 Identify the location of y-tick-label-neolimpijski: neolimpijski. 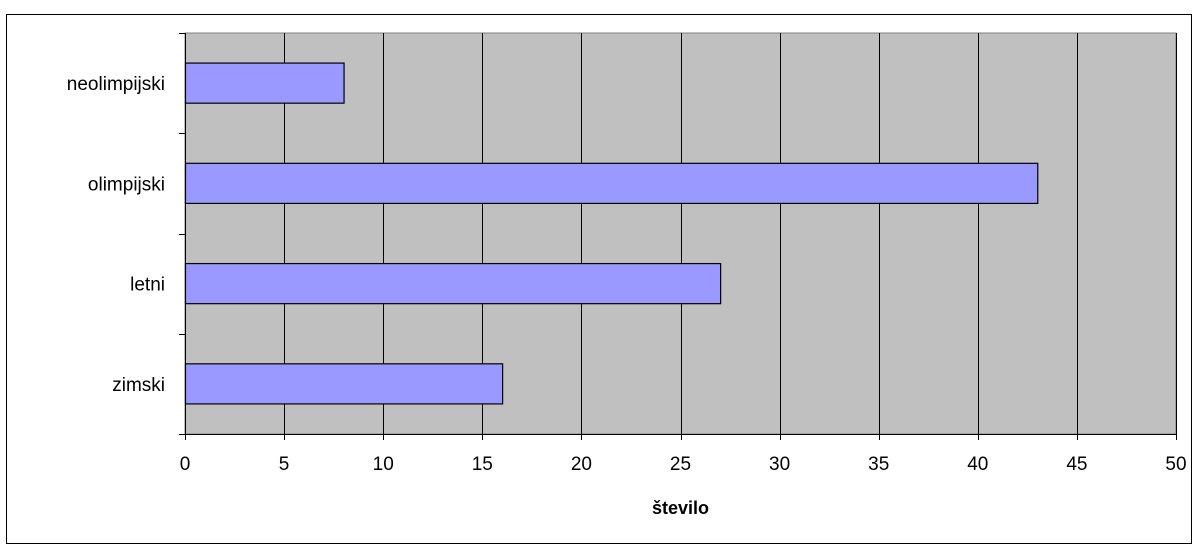
(116, 84).